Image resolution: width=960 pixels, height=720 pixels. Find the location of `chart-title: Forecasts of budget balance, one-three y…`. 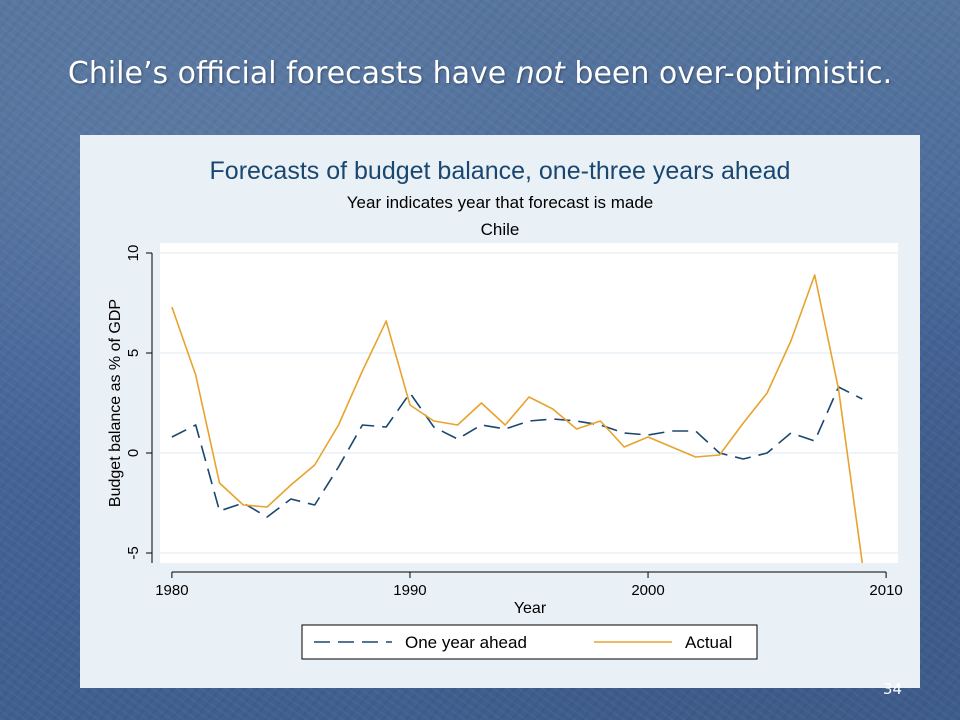

chart-title: Forecasts of budget balance, one-three y… is located at coordinates (500, 171).